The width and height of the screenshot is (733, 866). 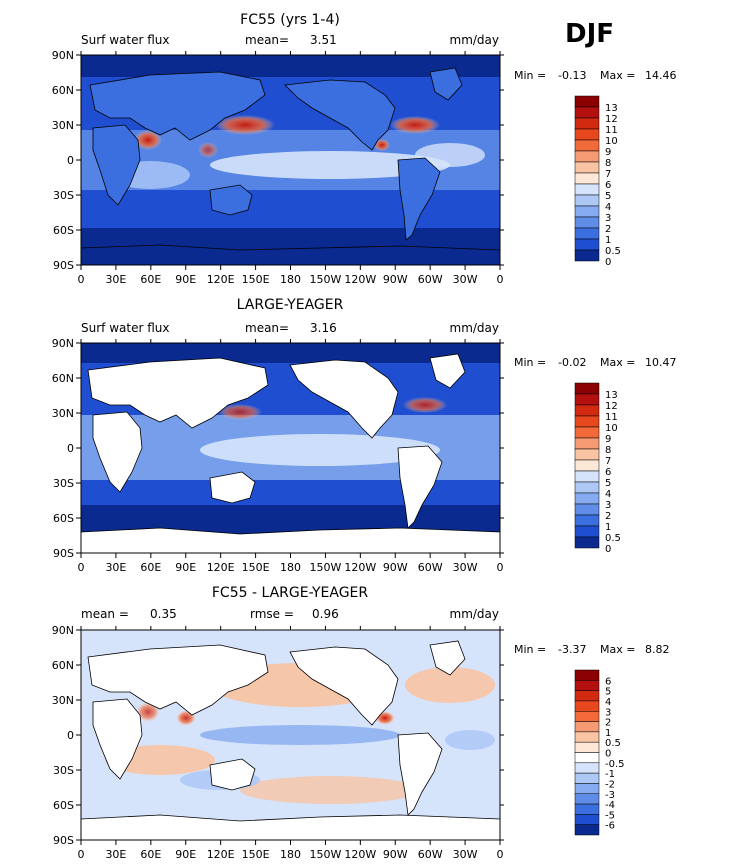 I want to click on panel-2-colorbar-label: 5, so click(x=608, y=483).